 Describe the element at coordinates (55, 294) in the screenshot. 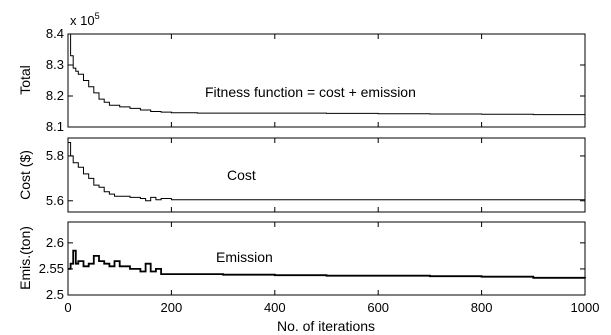

I see `ytick-label: 2.5` at that location.